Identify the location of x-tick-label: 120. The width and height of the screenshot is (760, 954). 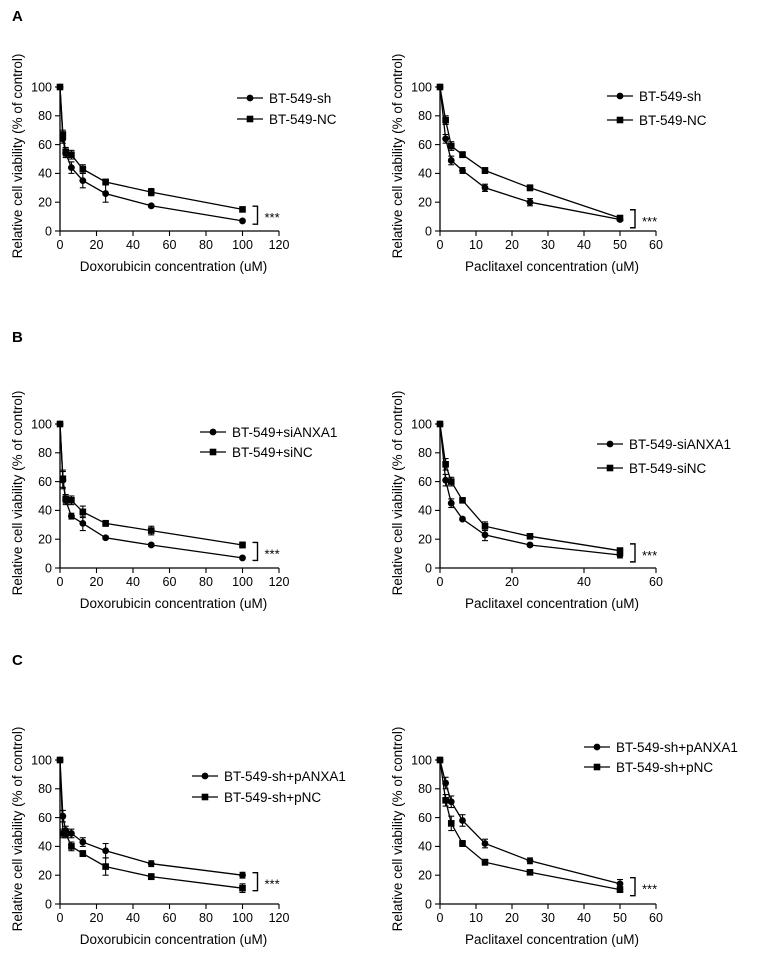
(279, 245).